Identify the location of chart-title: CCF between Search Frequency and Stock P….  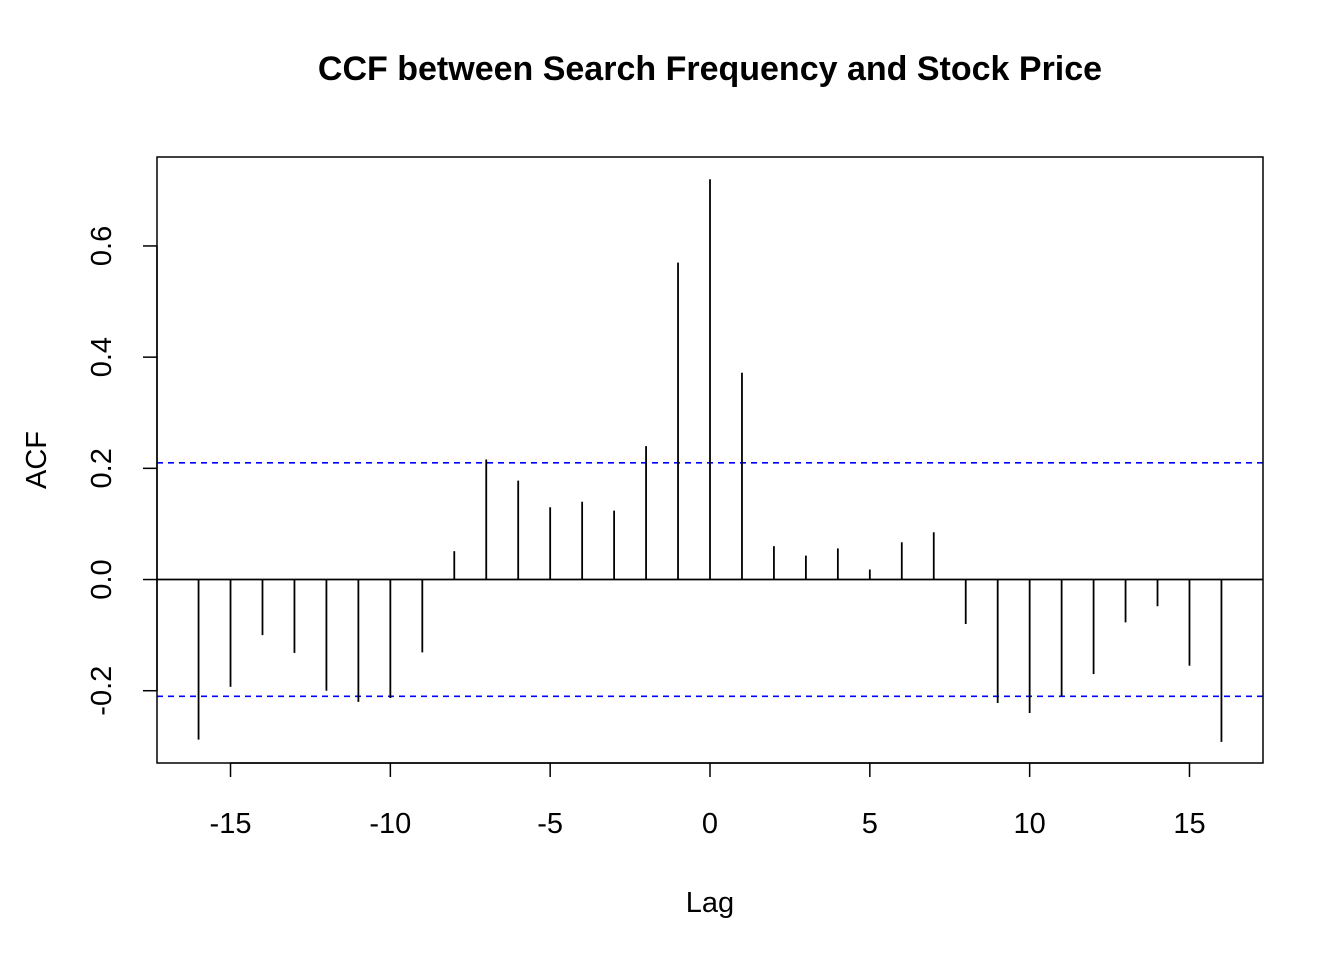
(710, 69).